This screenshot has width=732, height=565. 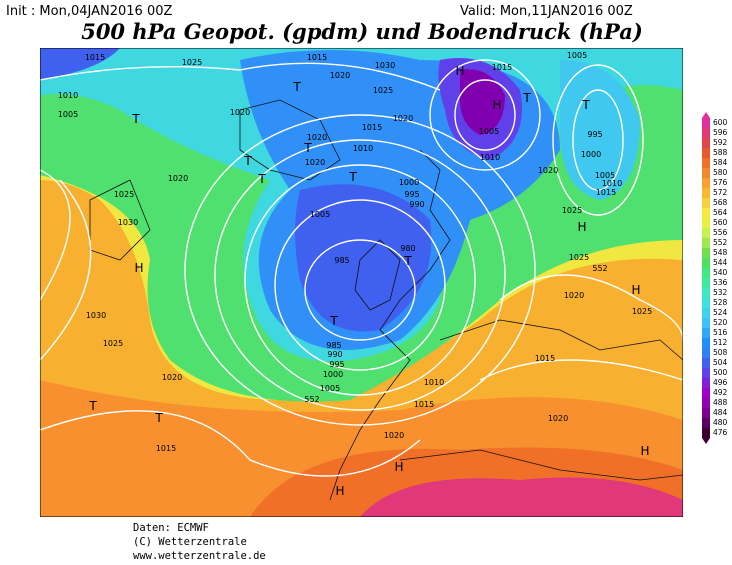 What do you see at coordinates (720, 392) in the screenshot?
I see `colorbar-label: 492` at bounding box center [720, 392].